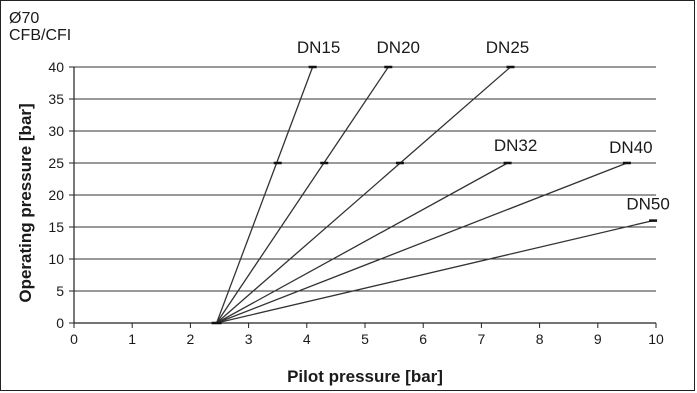 This screenshot has width=697, height=393. Describe the element at coordinates (507, 47) in the screenshot. I see `series-label-dn25: DN25` at that location.